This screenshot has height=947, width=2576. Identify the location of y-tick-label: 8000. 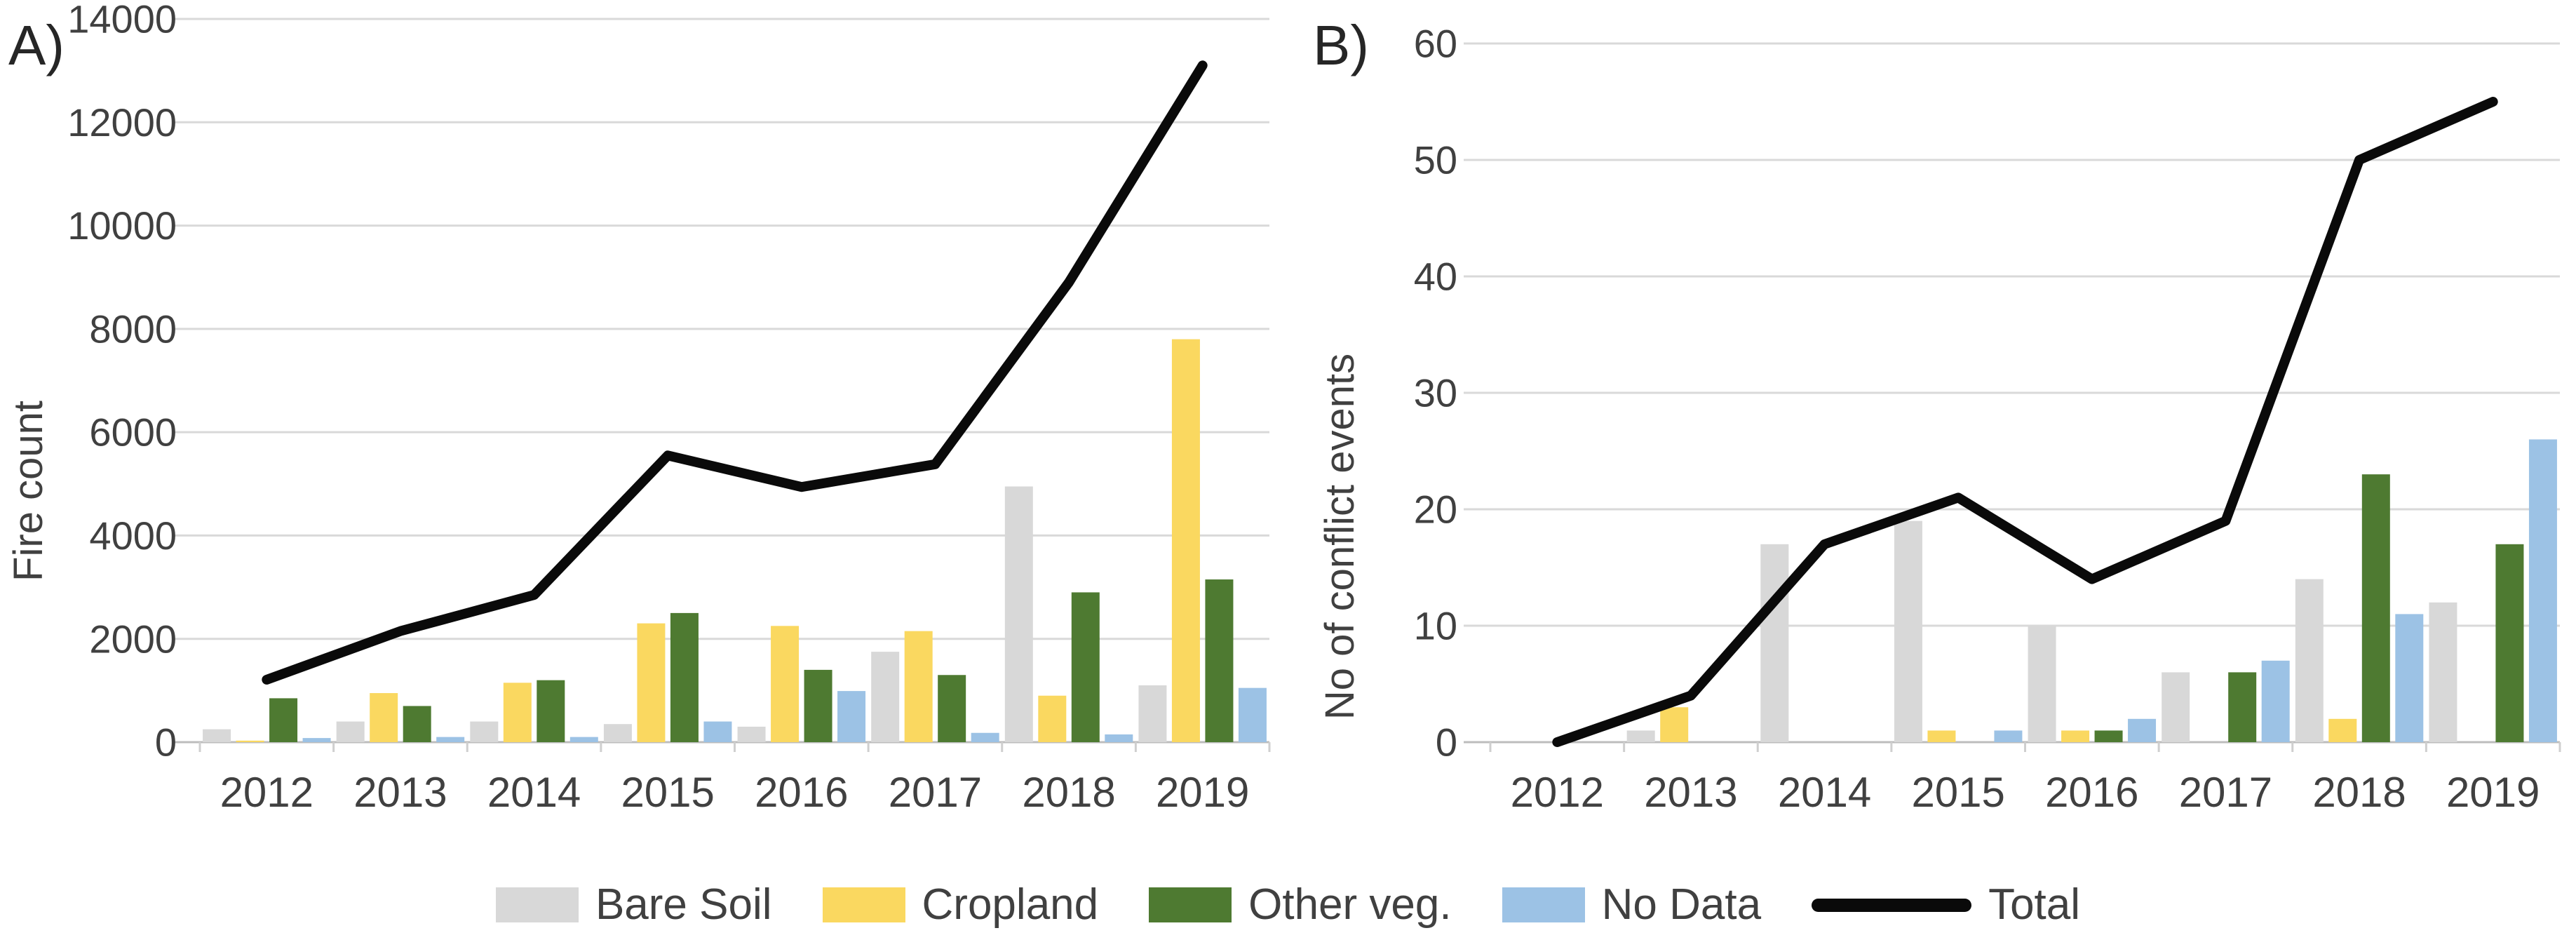
(133, 329).